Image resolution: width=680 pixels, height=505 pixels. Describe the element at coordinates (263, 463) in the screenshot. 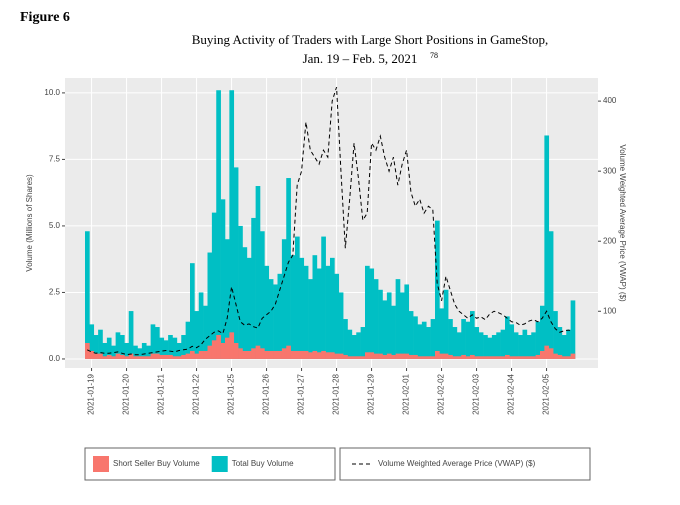

I see `legend-label: Total Buy Volume` at that location.